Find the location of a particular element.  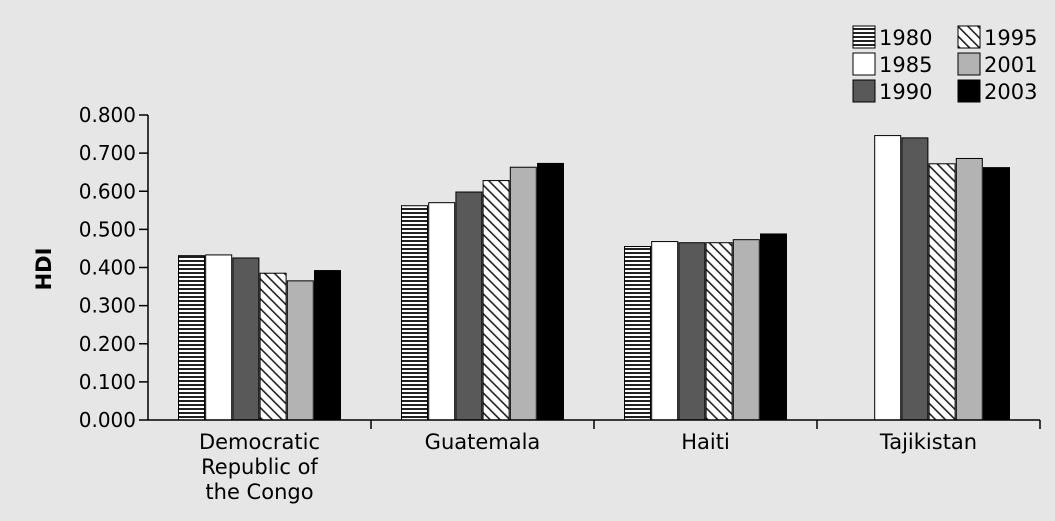

y-tick-label: 0.200 is located at coordinates (107, 344).